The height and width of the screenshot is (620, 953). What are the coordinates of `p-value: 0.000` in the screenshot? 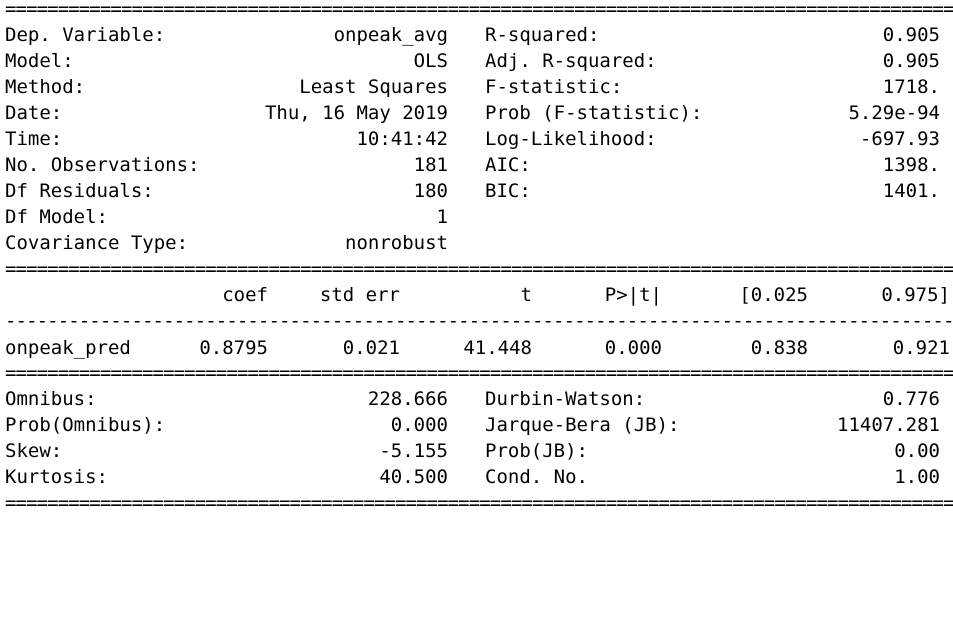 It's located at (633, 348).